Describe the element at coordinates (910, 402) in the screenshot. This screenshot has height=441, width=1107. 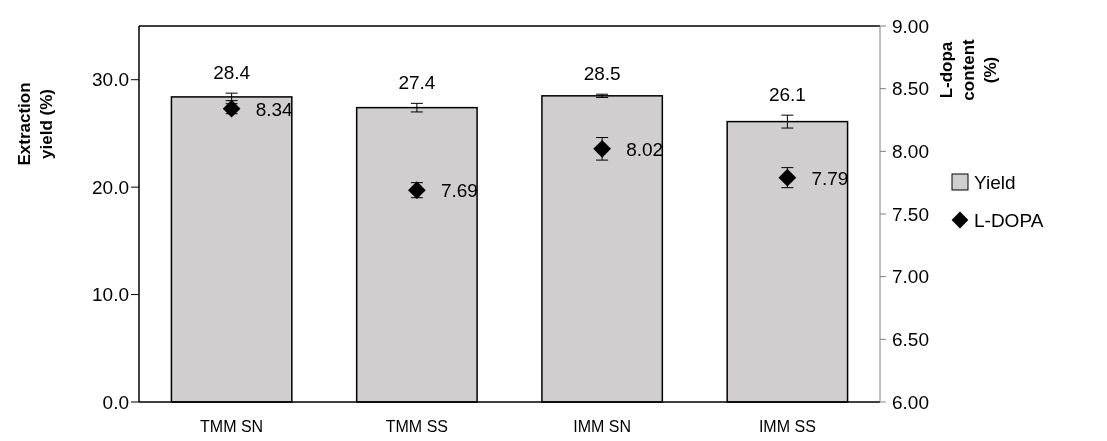
I see `y2-tick-label: 6.00` at that location.